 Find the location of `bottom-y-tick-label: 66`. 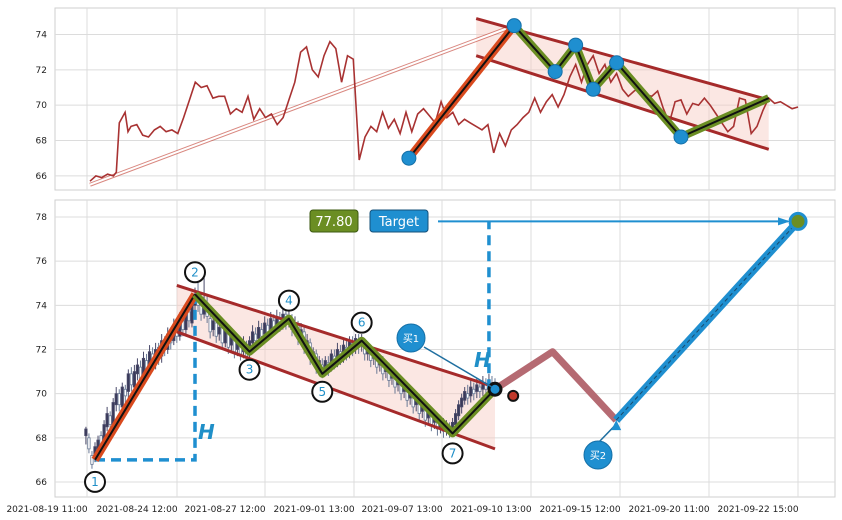

bottom-y-tick-label: 66 is located at coordinates (42, 483).